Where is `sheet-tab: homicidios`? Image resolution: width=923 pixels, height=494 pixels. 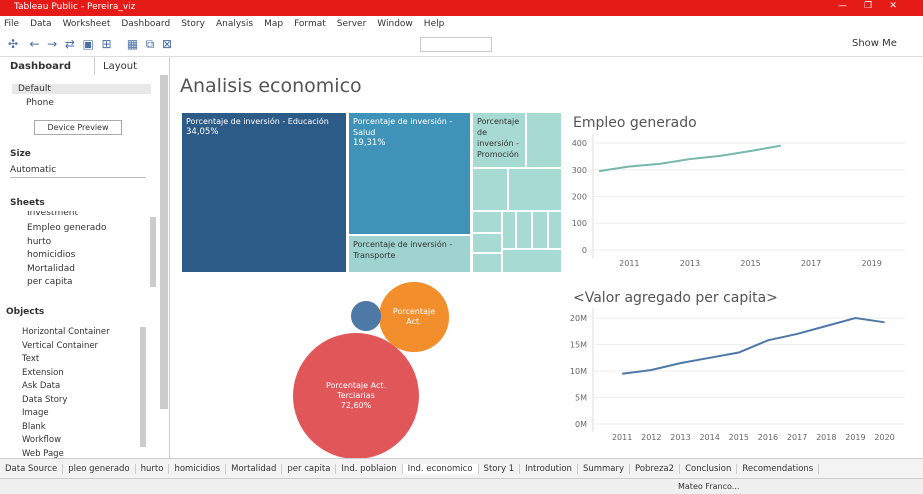 sheet-tab: homicidios is located at coordinates (198, 468).